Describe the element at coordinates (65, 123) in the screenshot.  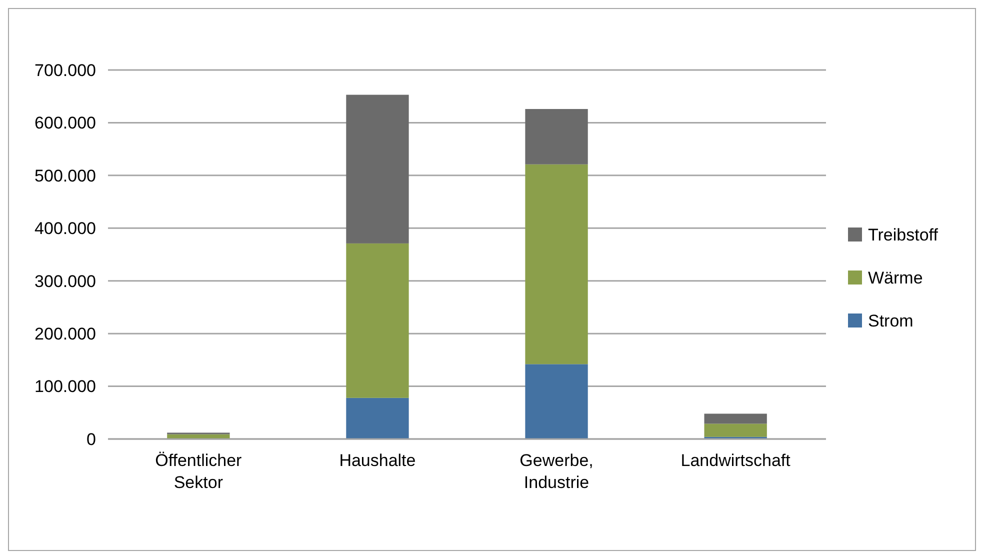
I see `y-tick-label: 600.000` at that location.